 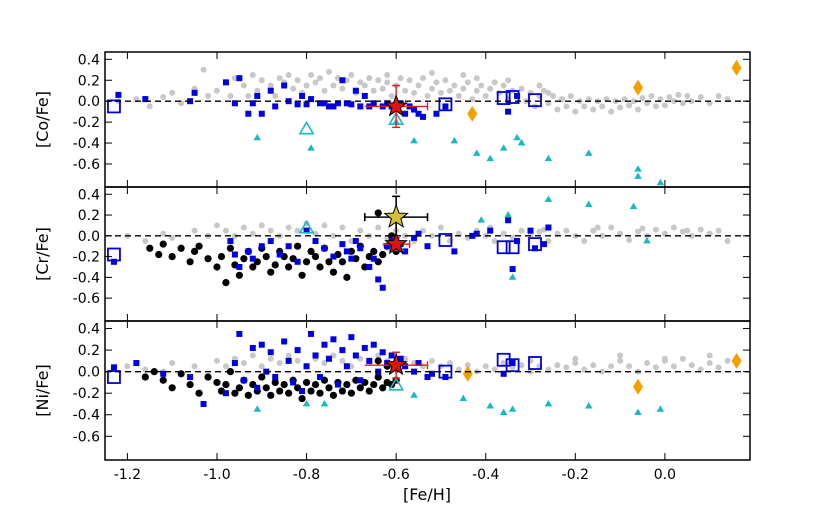 What do you see at coordinates (86, 437) in the screenshot?
I see `y-tick-label: -0.6` at bounding box center [86, 437].